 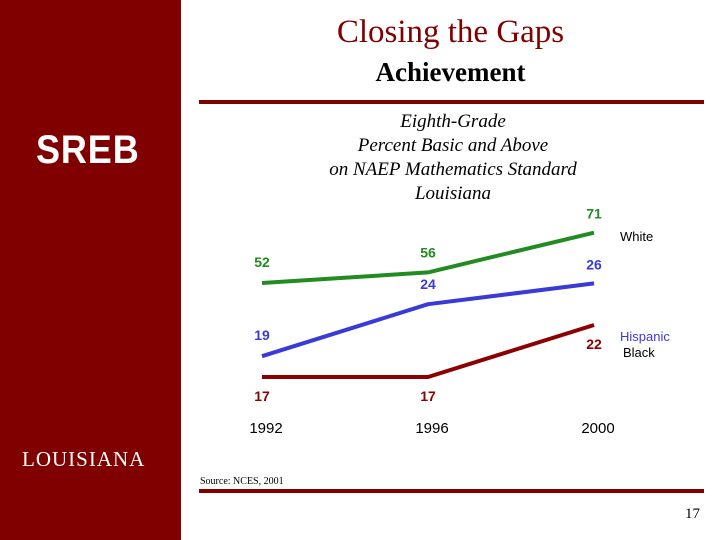 I want to click on chart-title-line-4: Louisiana, so click(x=453, y=193).